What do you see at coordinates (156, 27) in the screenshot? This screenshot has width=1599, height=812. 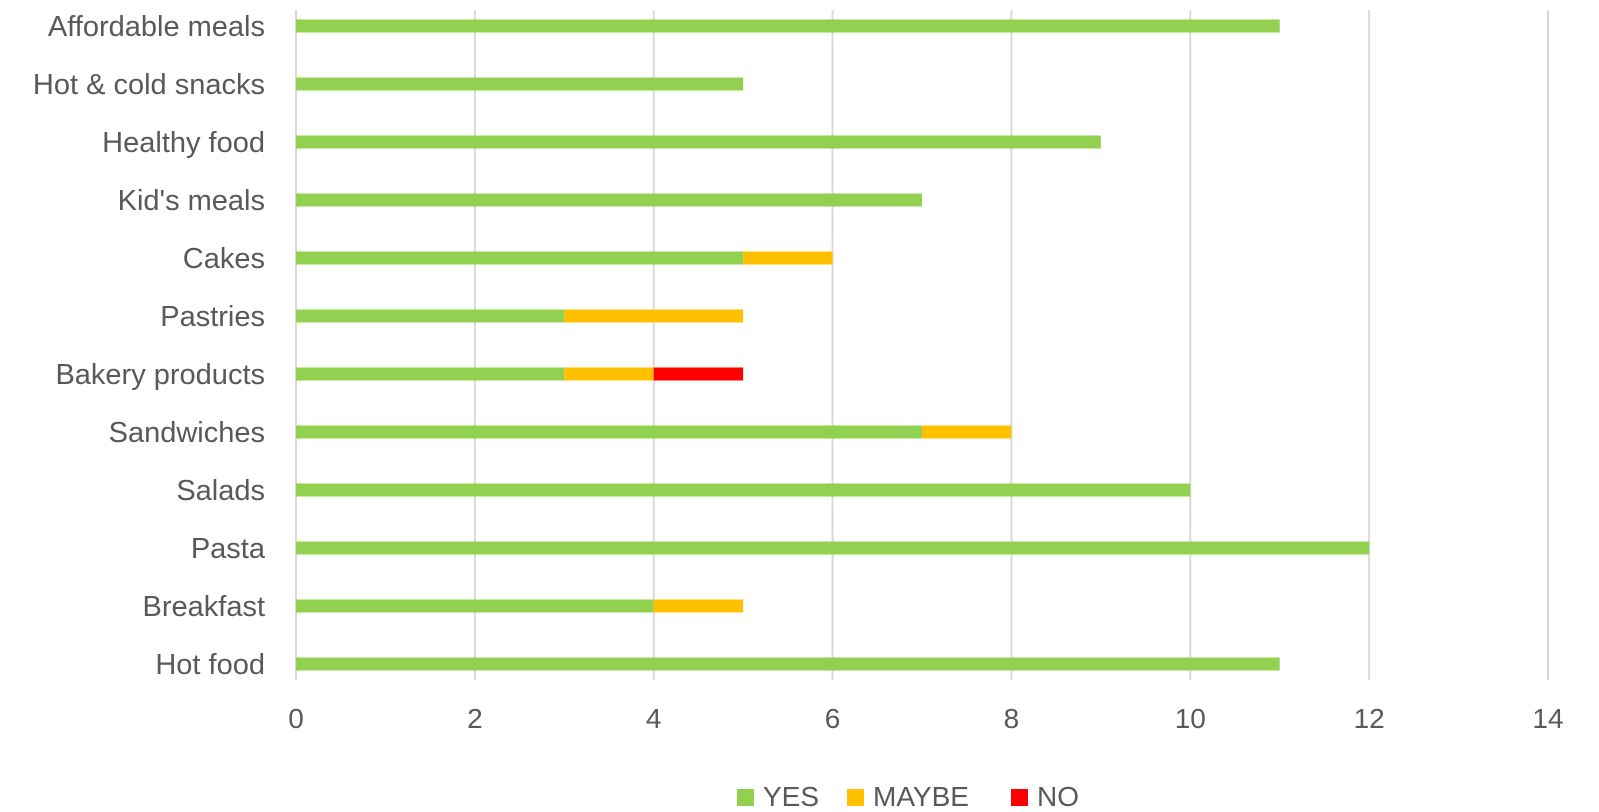 I see `category-label: Affordable meals` at bounding box center [156, 27].